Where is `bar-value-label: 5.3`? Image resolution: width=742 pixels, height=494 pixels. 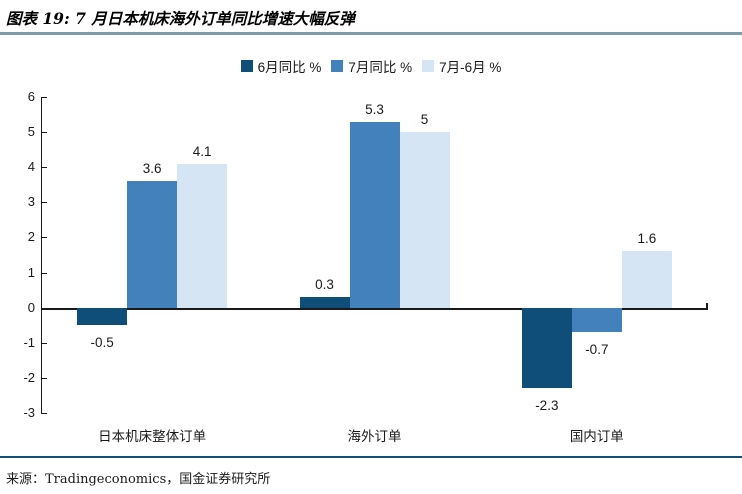
bar-value-label: 5.3 is located at coordinates (374, 109).